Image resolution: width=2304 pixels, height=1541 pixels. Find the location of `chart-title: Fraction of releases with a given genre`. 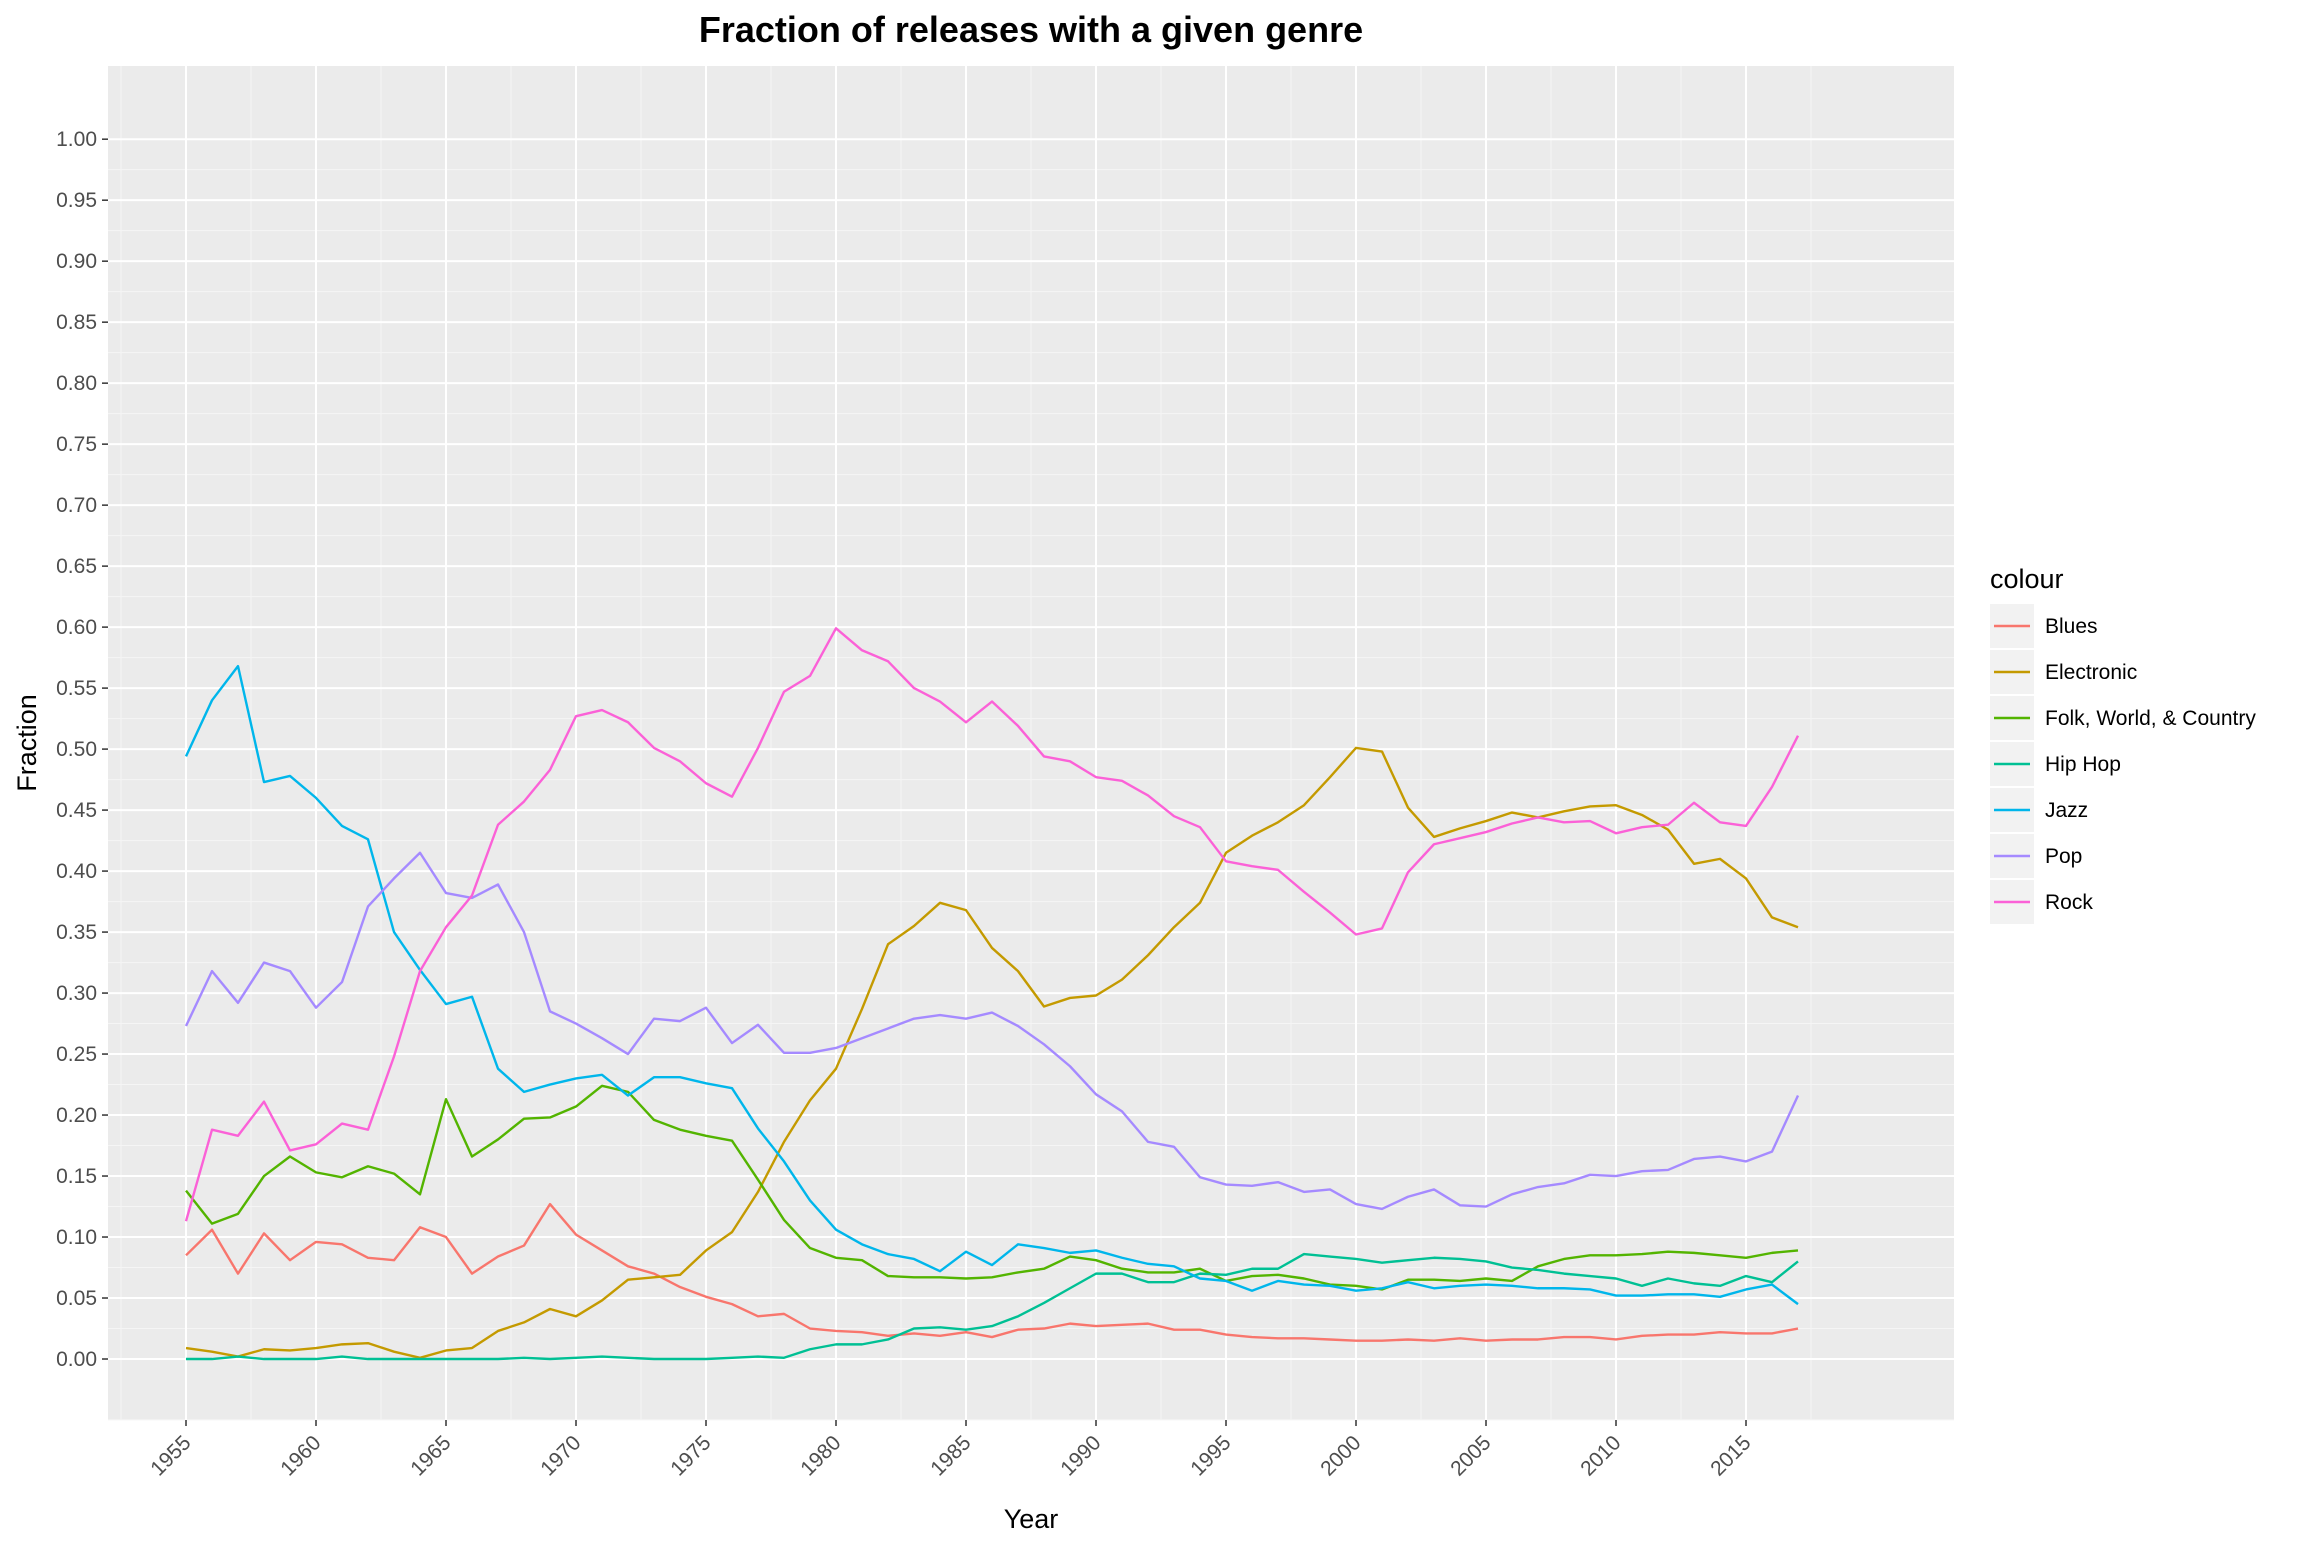

chart-title: Fraction of releases with a given genre is located at coordinates (1031, 29).